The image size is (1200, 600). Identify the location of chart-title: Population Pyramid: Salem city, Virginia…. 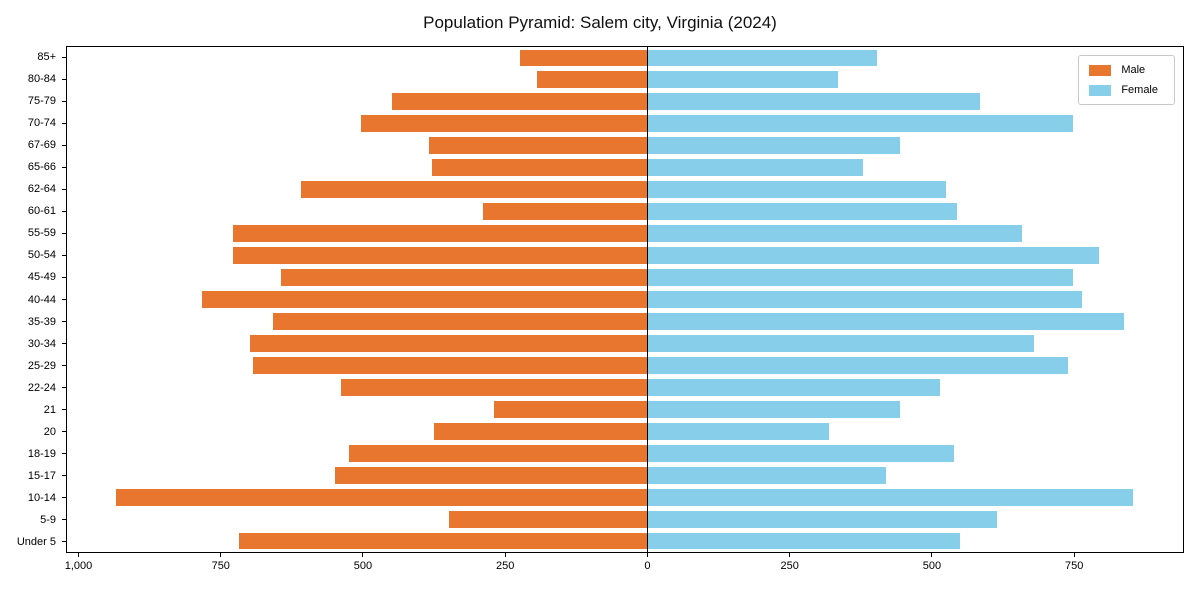
(600, 22).